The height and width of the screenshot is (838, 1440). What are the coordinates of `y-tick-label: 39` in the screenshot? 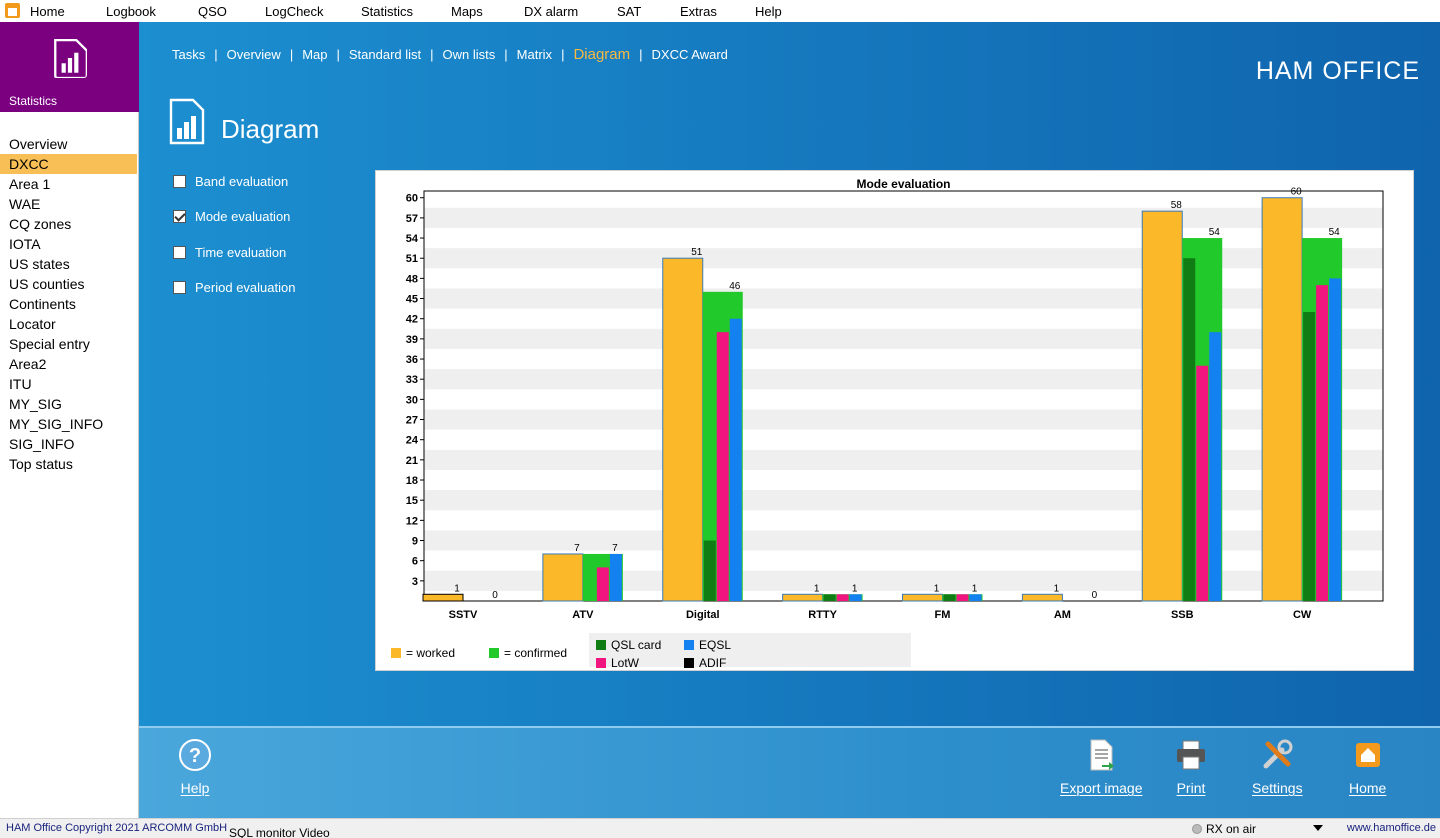 It's located at (412, 340).